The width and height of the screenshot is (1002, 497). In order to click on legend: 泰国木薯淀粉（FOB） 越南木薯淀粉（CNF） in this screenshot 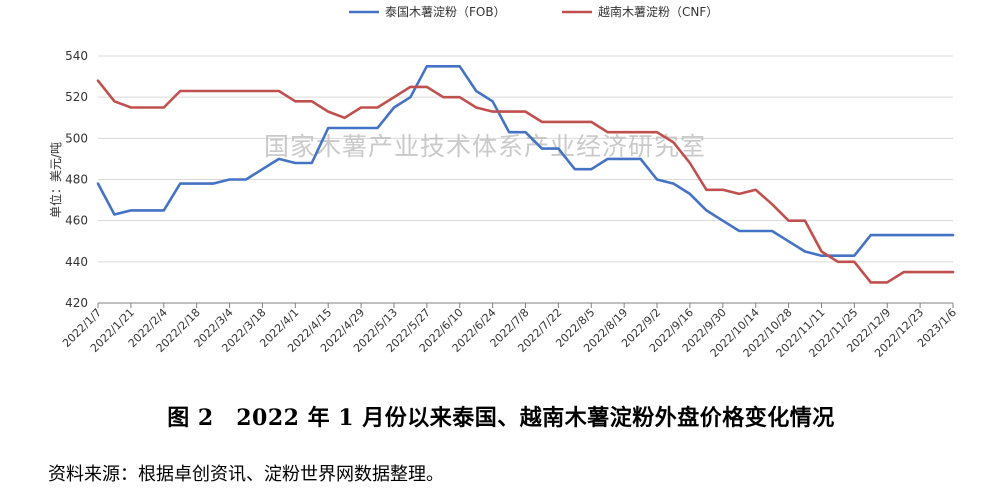, I will do `click(533, 11)`.